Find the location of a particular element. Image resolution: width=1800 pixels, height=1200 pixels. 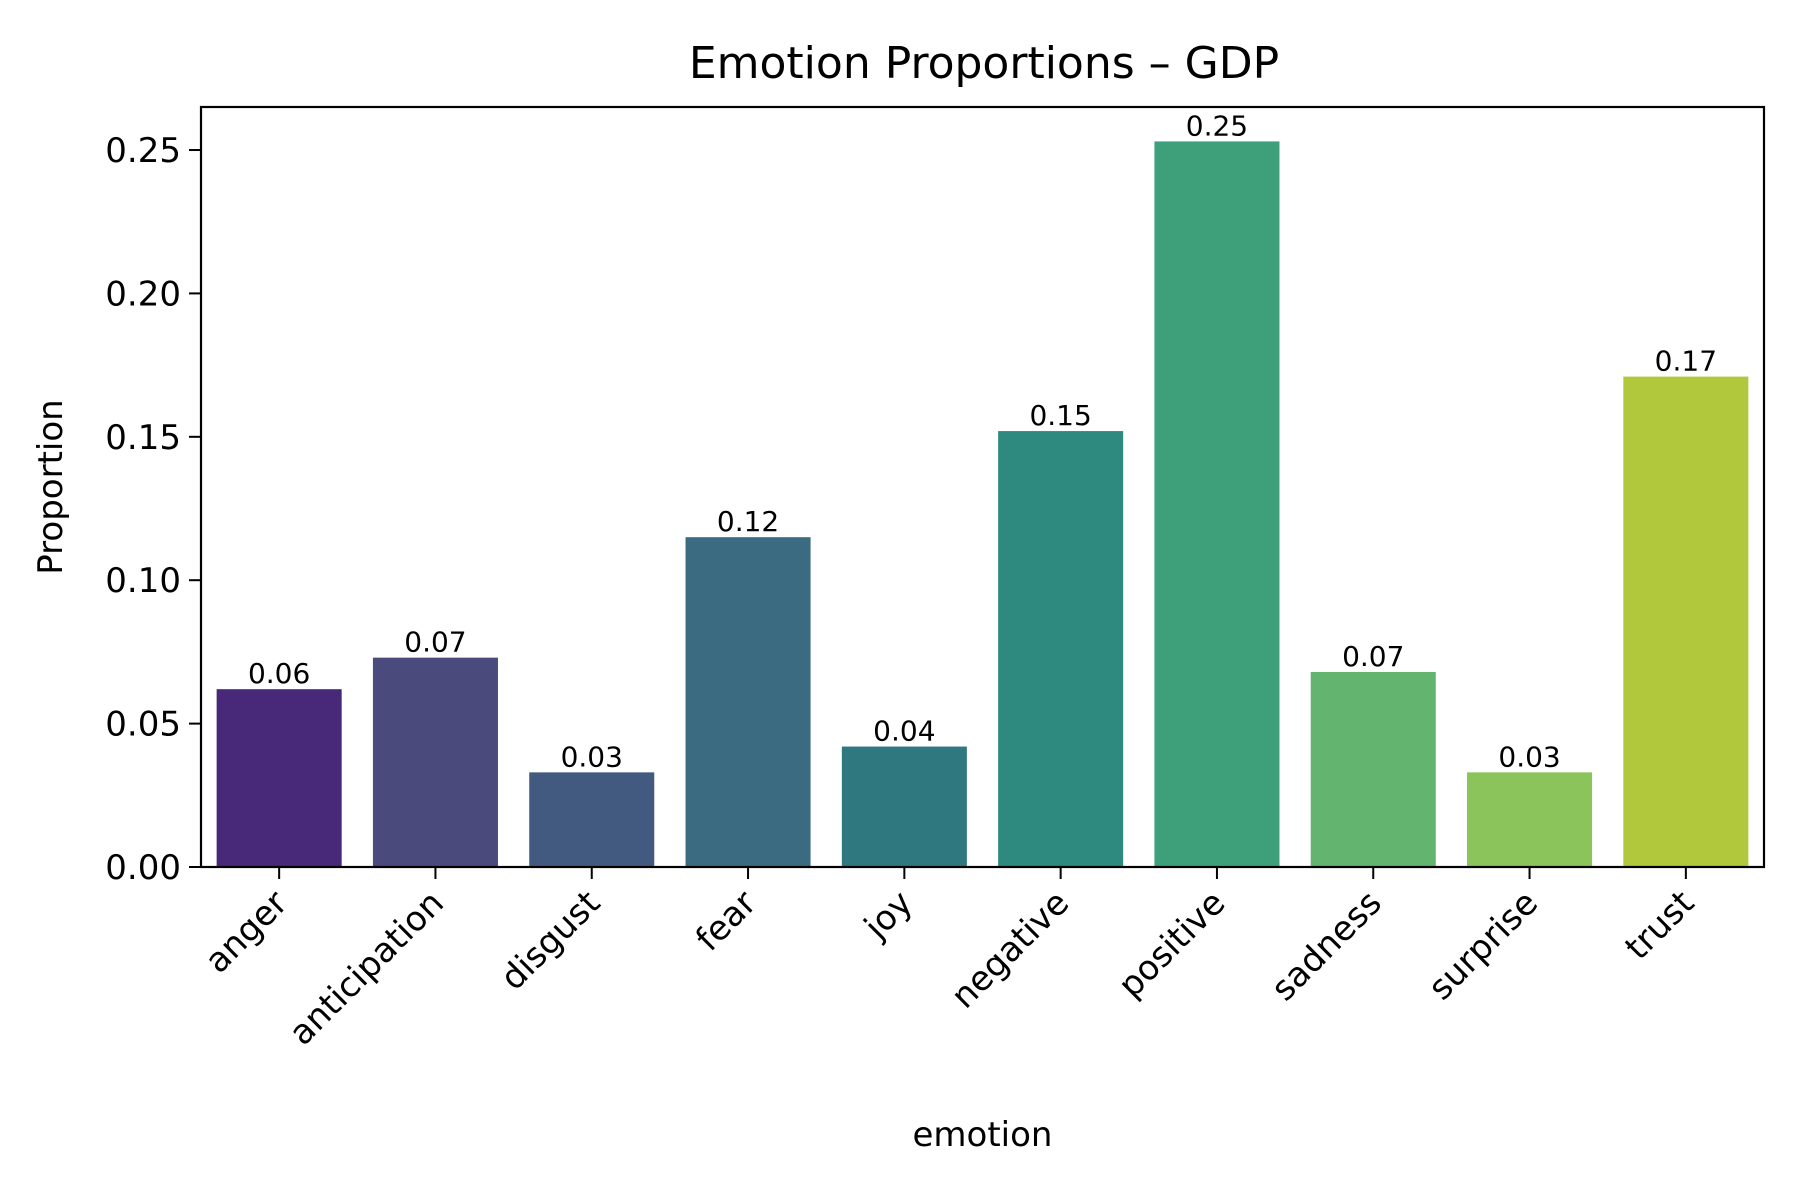

x-tick-label-disgust: disgust is located at coordinates (550, 940).